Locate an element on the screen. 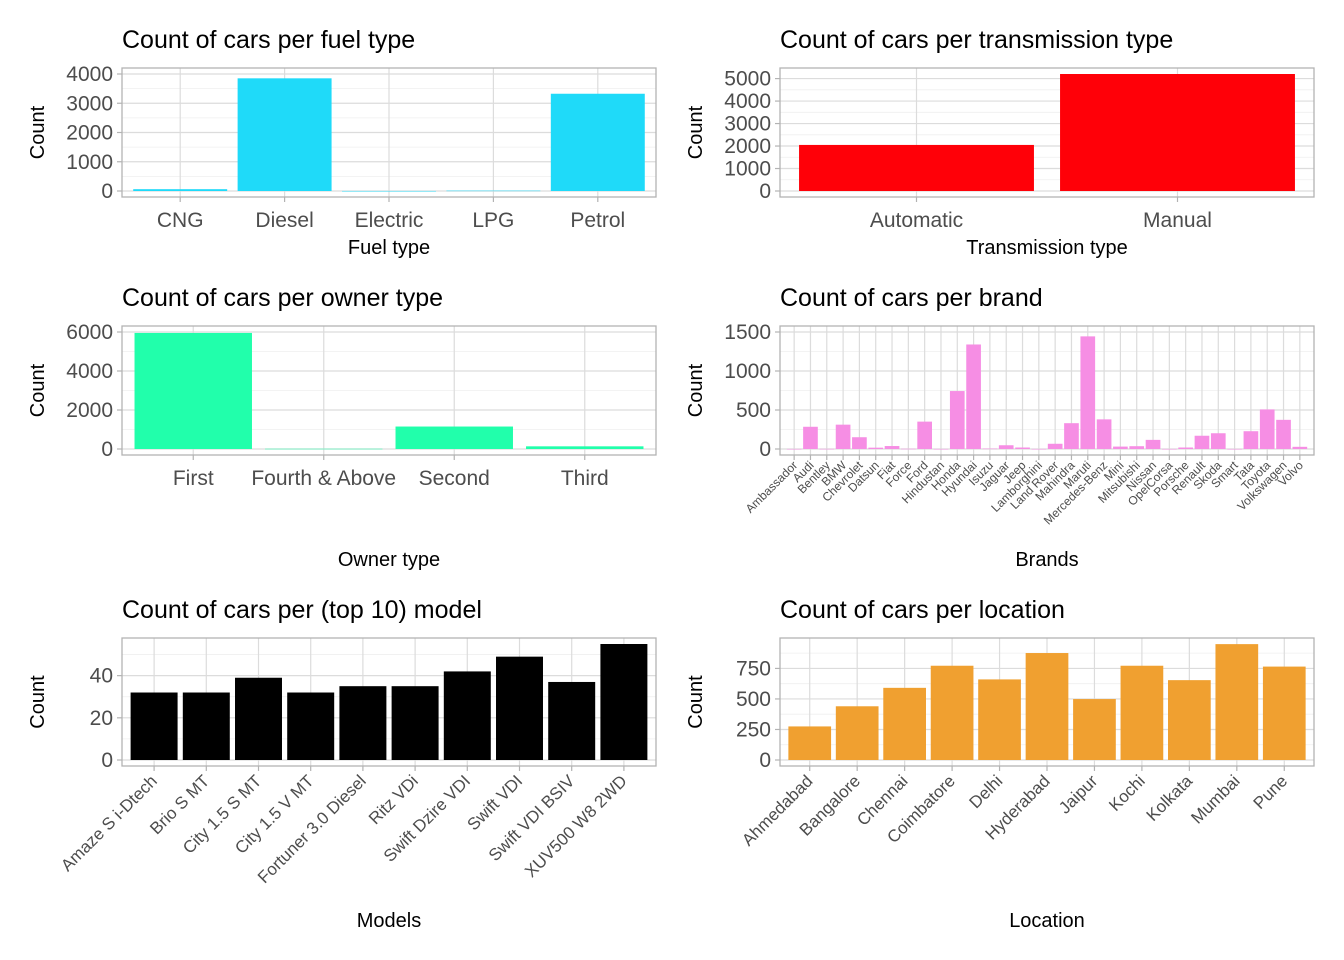 The height and width of the screenshot is (960, 1344). bar-hyundai is located at coordinates (973, 396).